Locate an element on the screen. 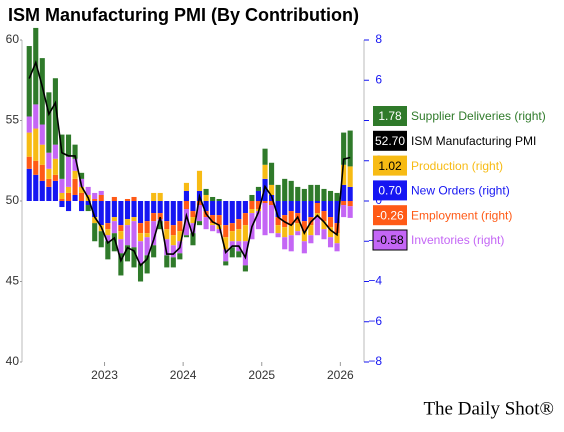 This screenshot has height=432, width=564. value-label: -0.58 is located at coordinates (390, 240).